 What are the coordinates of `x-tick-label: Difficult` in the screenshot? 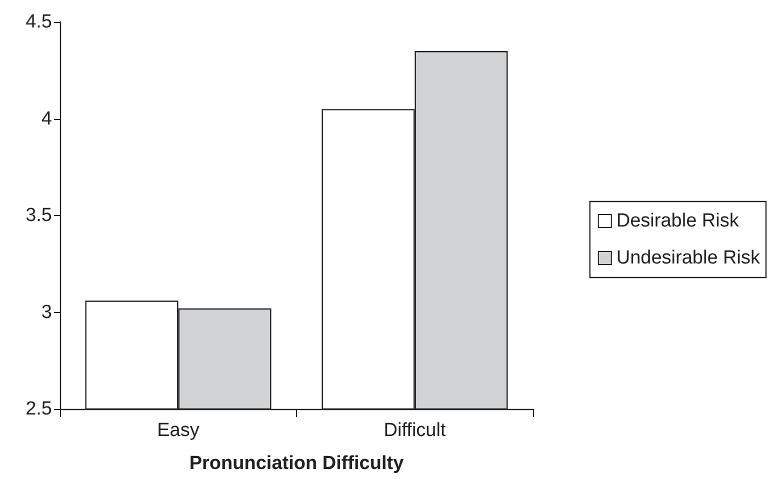 It's located at (415, 430).